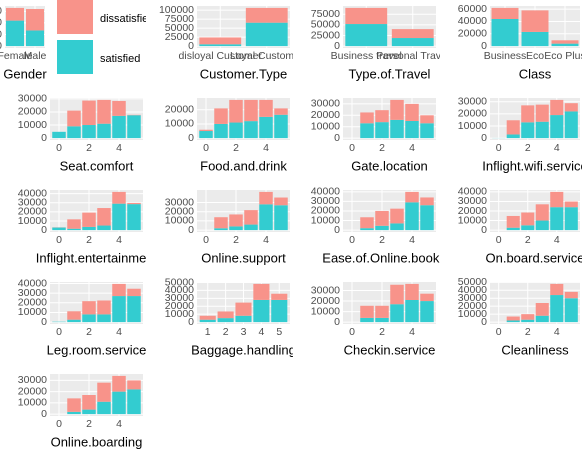 This screenshot has height=462, width=582. What do you see at coordinates (389, 165) in the screenshot?
I see `panel-title: Gate.location` at bounding box center [389, 165].